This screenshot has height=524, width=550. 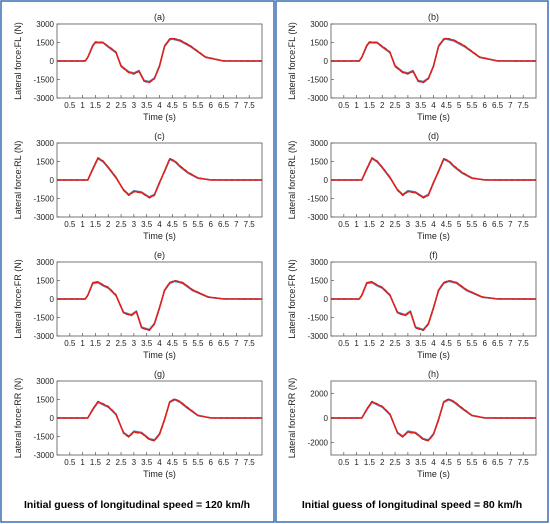 I want to click on subplot-title: (h), so click(x=433, y=374).